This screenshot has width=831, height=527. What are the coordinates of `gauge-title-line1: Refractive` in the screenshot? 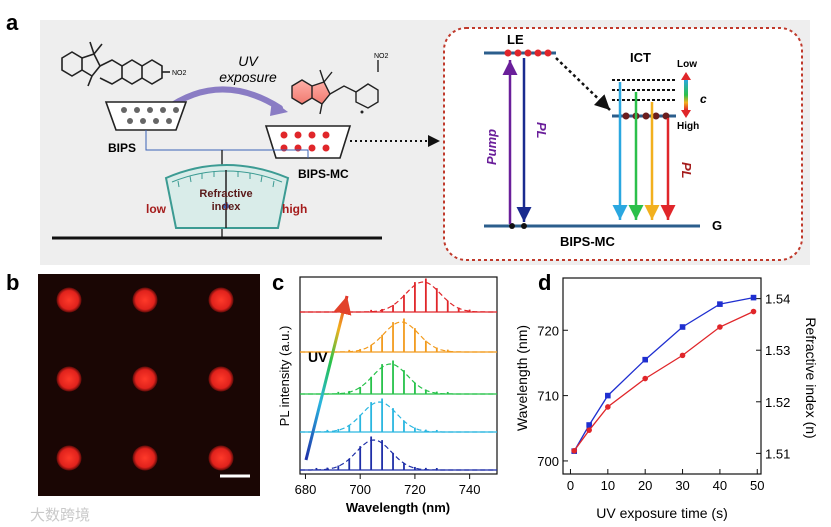 It's located at (225, 194).